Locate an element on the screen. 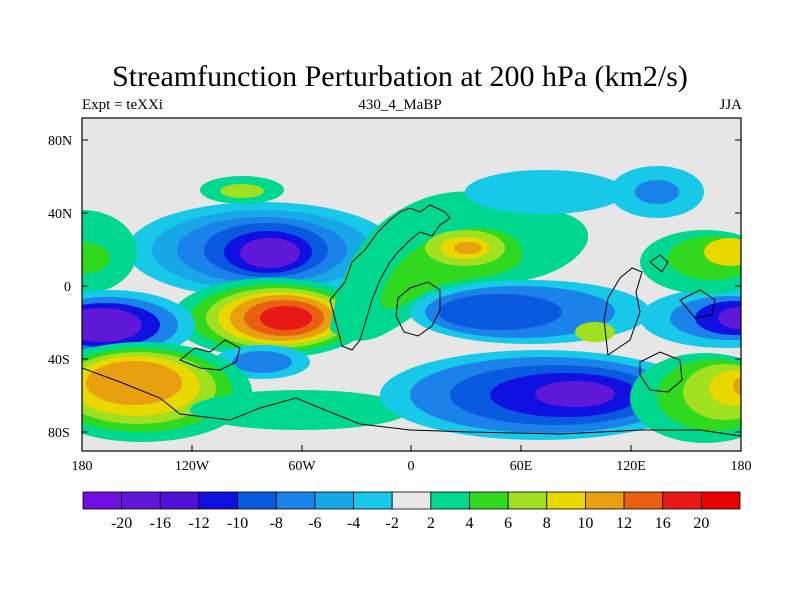 The width and height of the screenshot is (800, 600). x-tick-marks is located at coordinates (411, 448).